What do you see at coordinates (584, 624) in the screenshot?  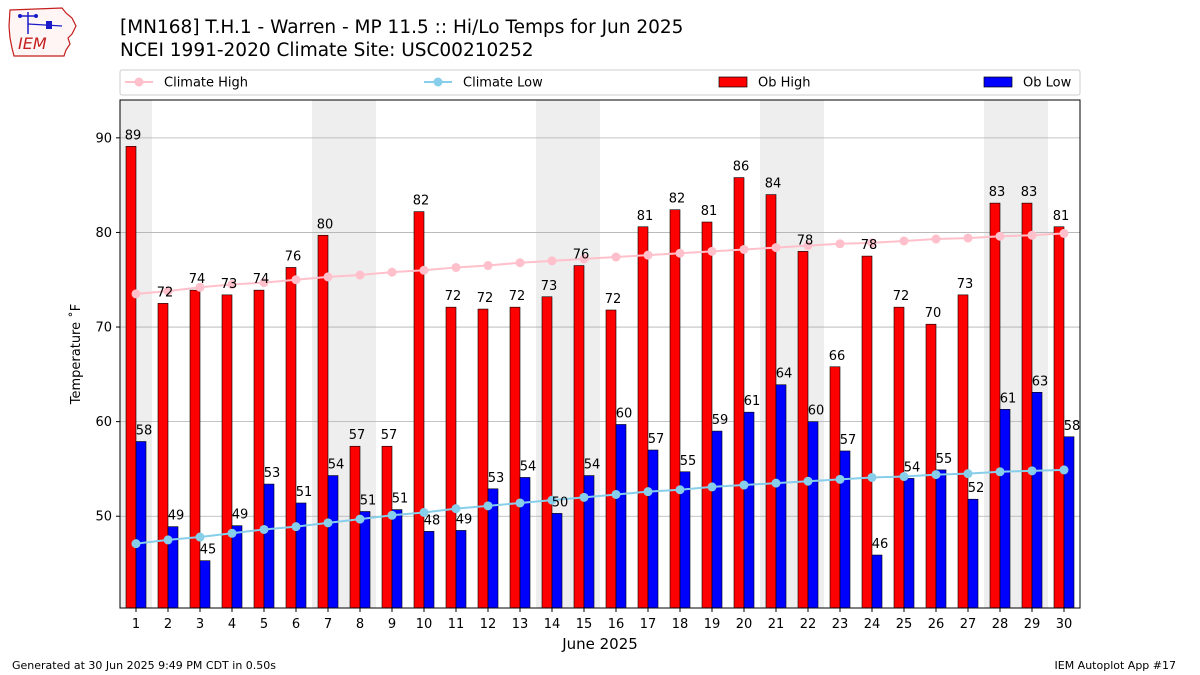 I see `x-tick-label: 15` at bounding box center [584, 624].